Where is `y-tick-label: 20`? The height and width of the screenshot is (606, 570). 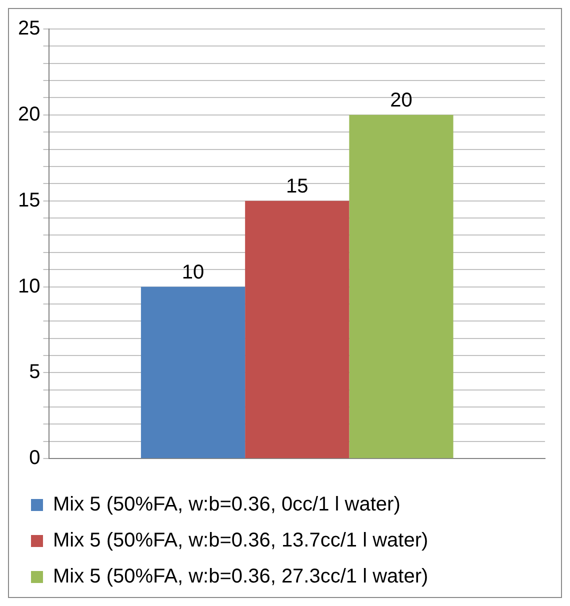
y-tick-label: 20 is located at coordinates (29, 114).